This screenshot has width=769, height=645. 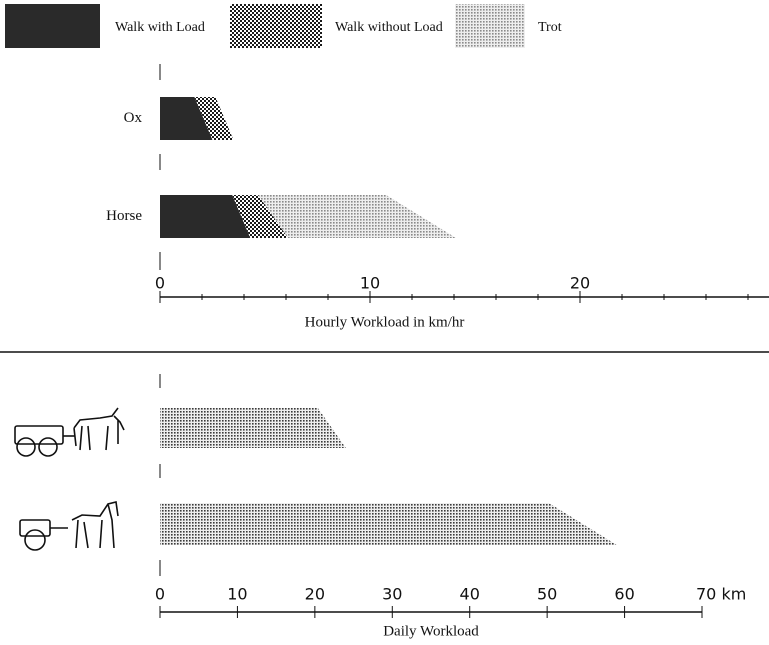 What do you see at coordinates (550, 27) in the screenshot?
I see `legend-label: Trot` at bounding box center [550, 27].